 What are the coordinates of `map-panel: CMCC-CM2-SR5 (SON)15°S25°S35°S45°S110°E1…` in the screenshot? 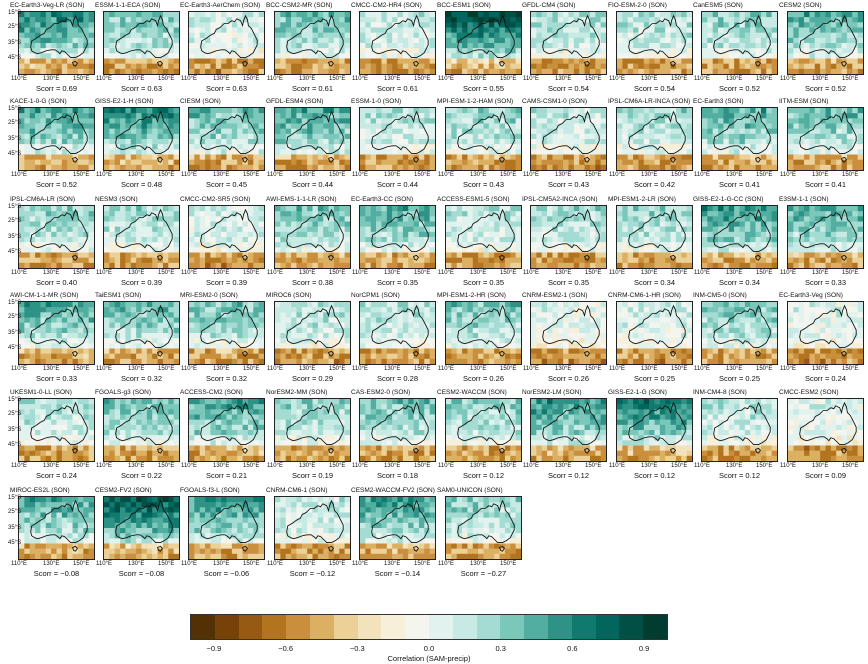 It's located at (223, 244).